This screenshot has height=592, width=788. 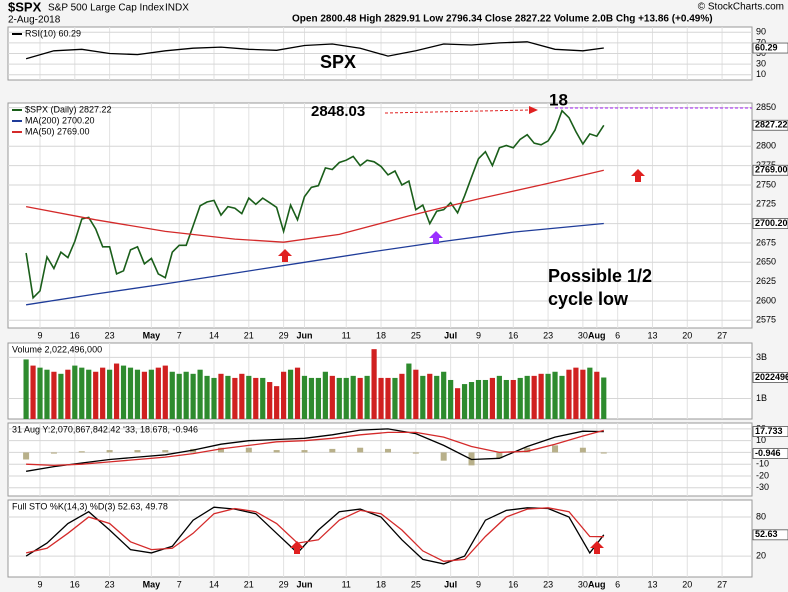 What do you see at coordinates (110, 584) in the screenshot?
I see `x-tick-label: 23` at bounding box center [110, 584].